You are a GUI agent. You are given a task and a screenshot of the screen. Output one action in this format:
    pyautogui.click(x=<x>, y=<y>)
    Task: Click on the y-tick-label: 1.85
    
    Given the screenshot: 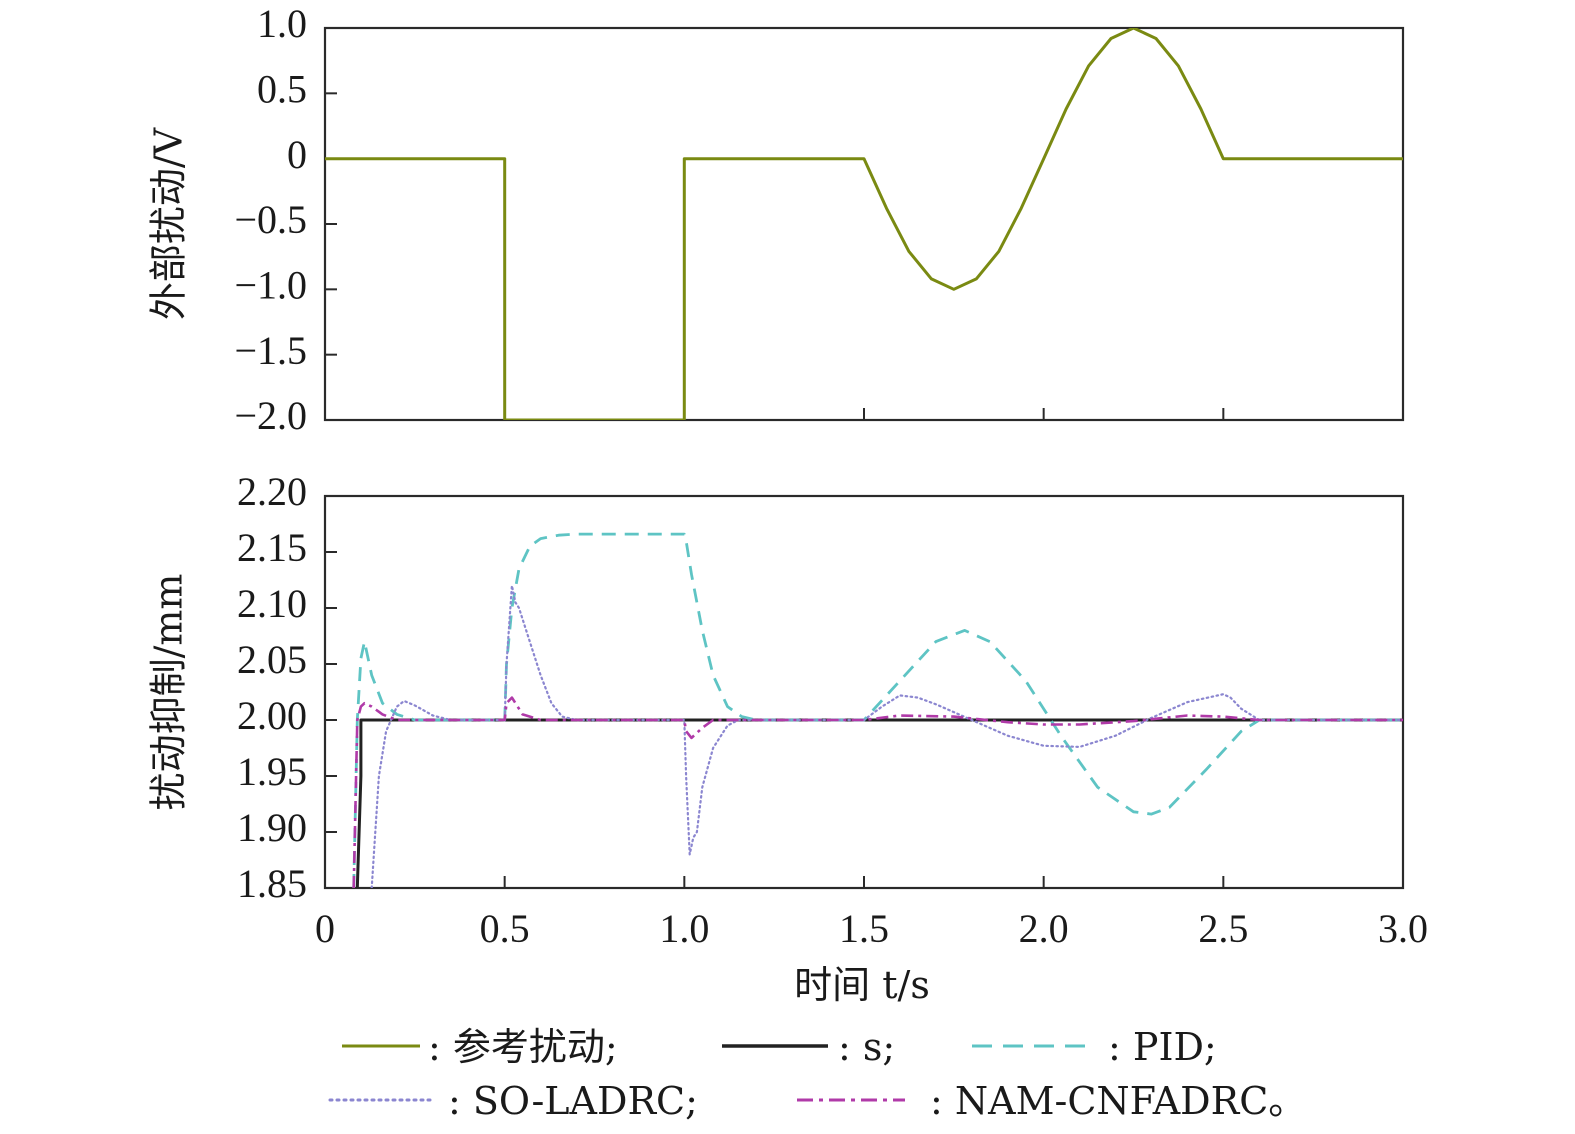 What is the action you would take?
    pyautogui.click(x=272, y=883)
    